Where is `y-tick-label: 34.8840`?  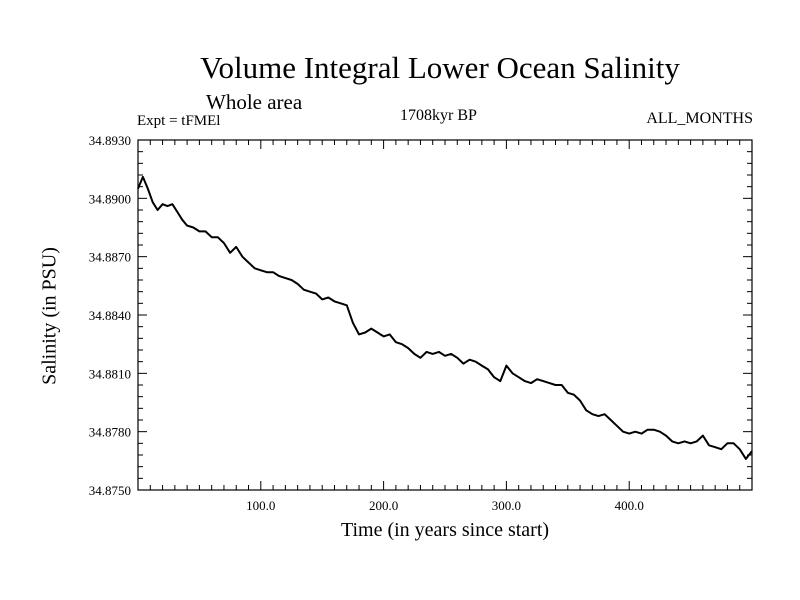
y-tick-label: 34.8840 is located at coordinates (110, 315).